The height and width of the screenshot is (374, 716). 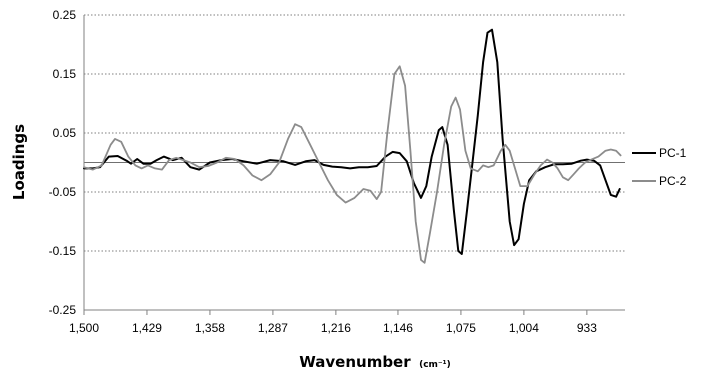 What do you see at coordinates (673, 153) in the screenshot?
I see `legend-label-pc1: PC-1` at bounding box center [673, 153].